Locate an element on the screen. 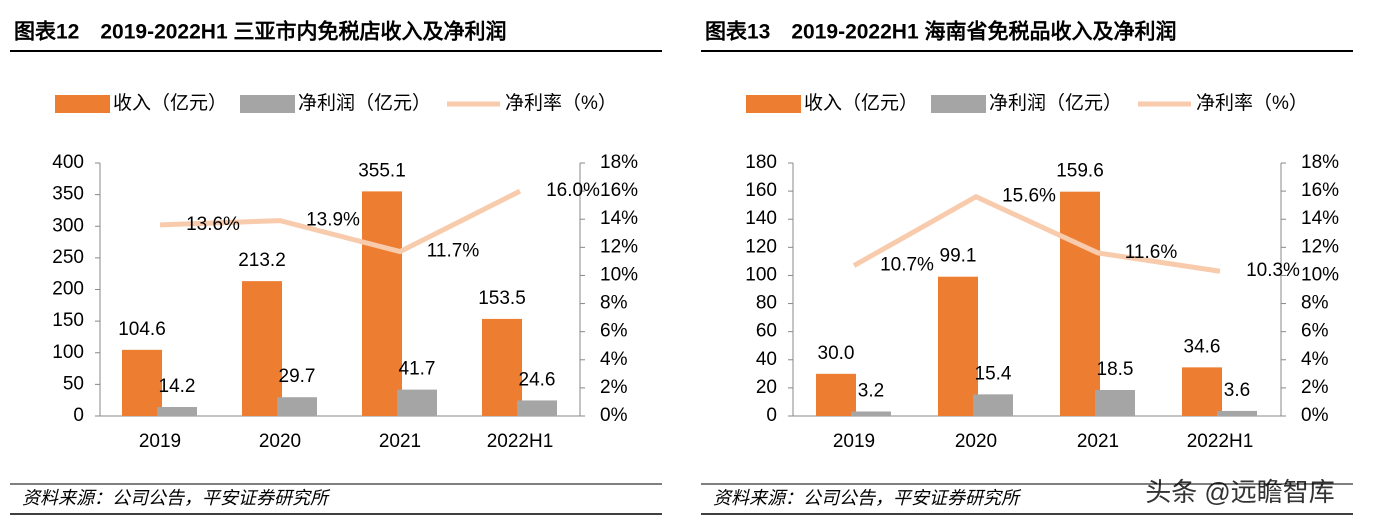  y-tick-label: 20 is located at coordinates (766, 387).